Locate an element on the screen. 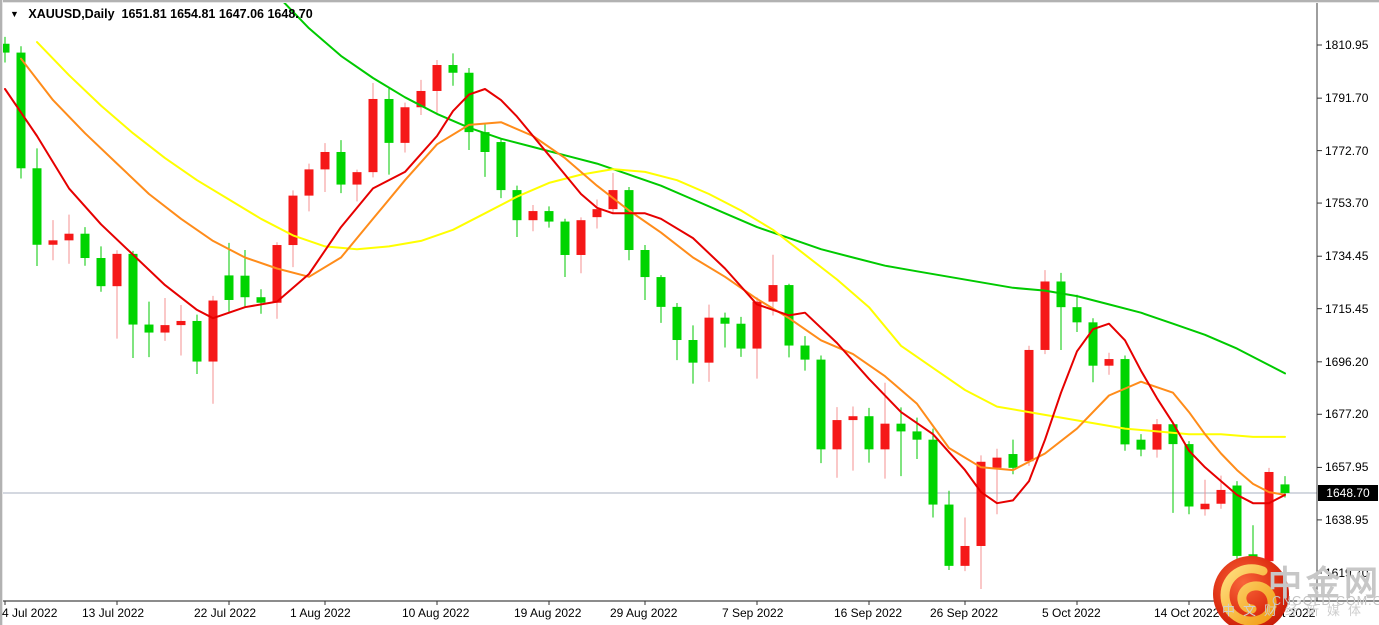  time-axis-label: 10 Aug 2022 is located at coordinates (436, 613).